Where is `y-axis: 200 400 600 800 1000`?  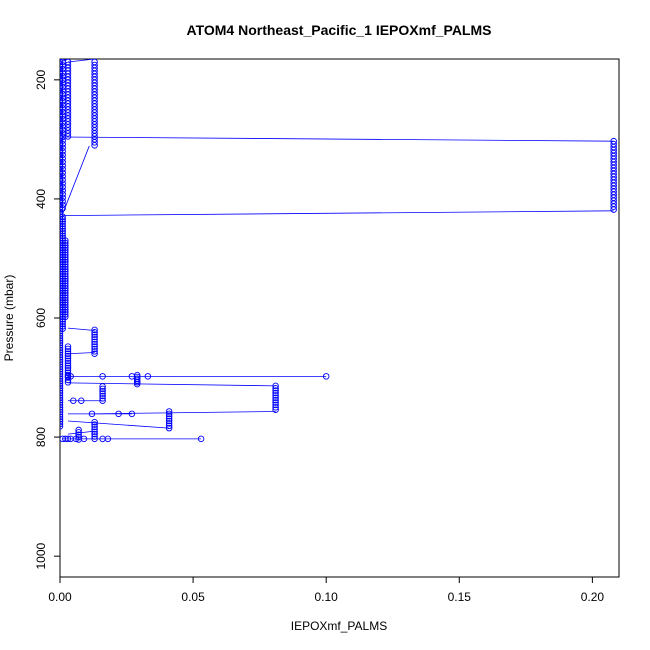 y-axis: 200 400 600 800 1000 is located at coordinates (47, 320).